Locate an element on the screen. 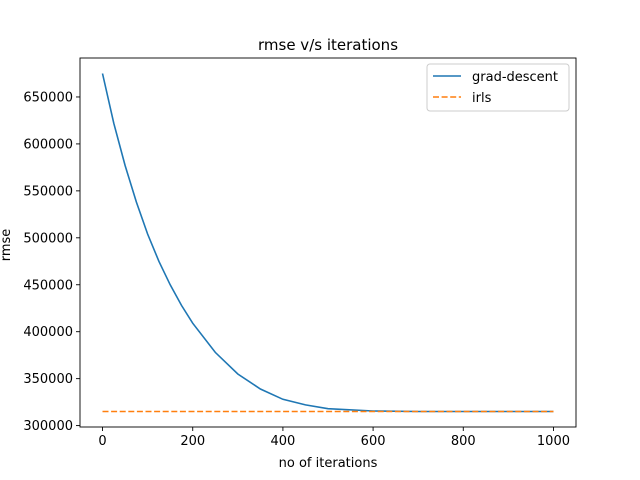 This screenshot has height=480, width=640. x-tick-label: 800 is located at coordinates (463, 441).